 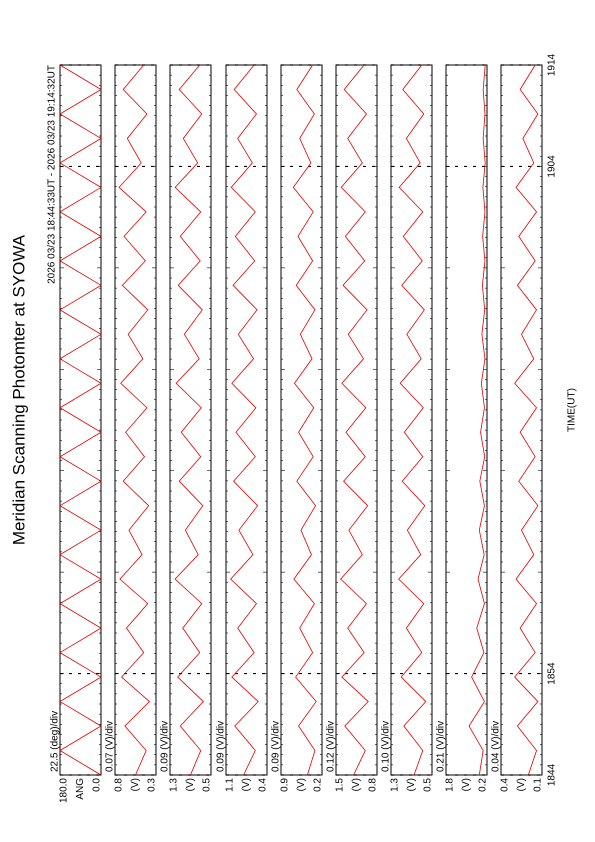 I want to click on scale-label: 22.5 (deg)/div, so click(x=55, y=741).